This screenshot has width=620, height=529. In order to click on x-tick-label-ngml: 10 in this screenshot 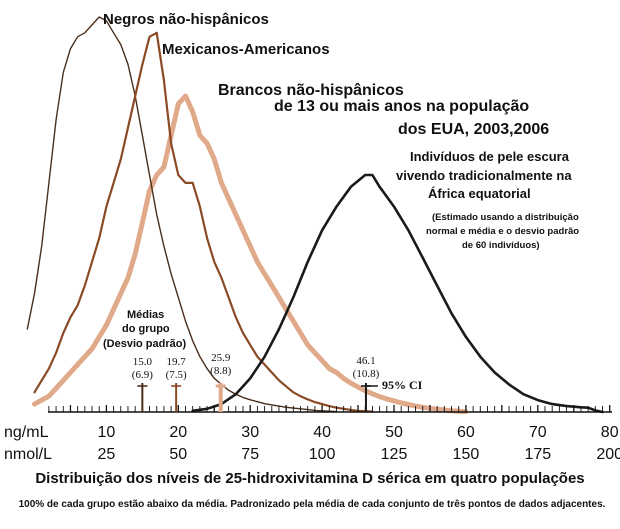, I will do `click(107, 432)`.